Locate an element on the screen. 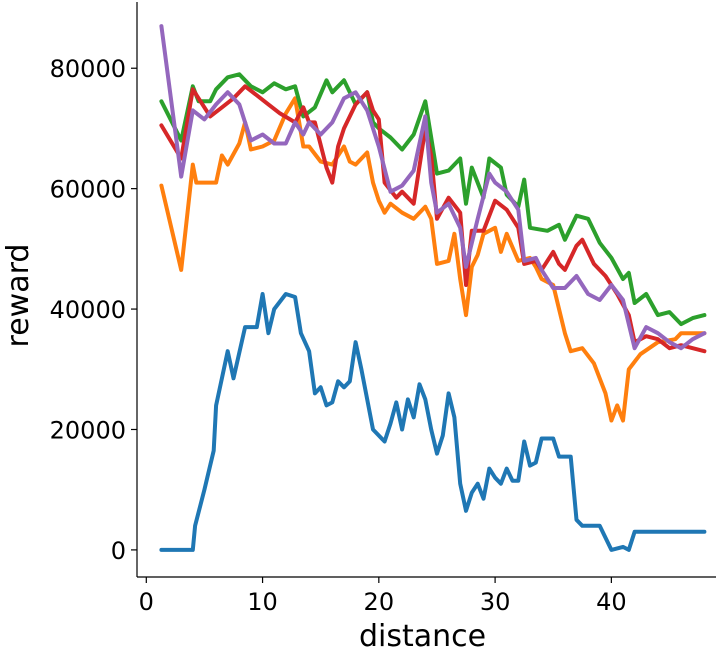 This screenshot has width=718, height=653. x-axis-label: distance is located at coordinates (422, 636).